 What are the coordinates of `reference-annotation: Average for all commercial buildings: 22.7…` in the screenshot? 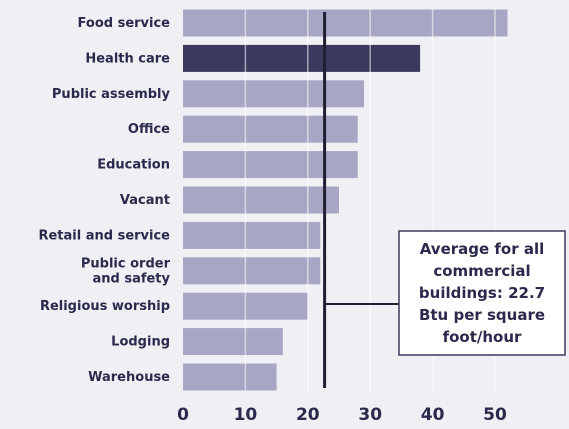 It's located at (445, 293).